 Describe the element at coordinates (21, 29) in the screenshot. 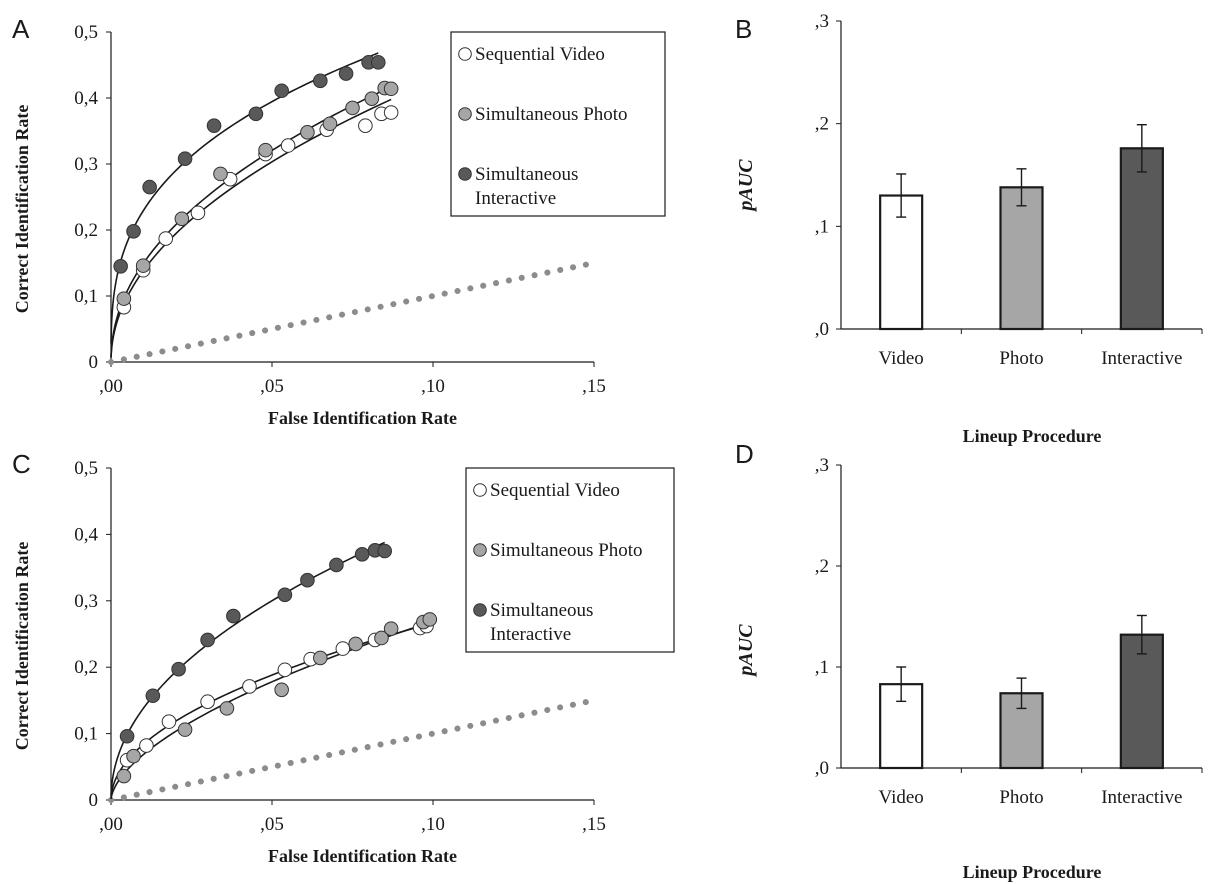

I see `panel-letter: A` at that location.